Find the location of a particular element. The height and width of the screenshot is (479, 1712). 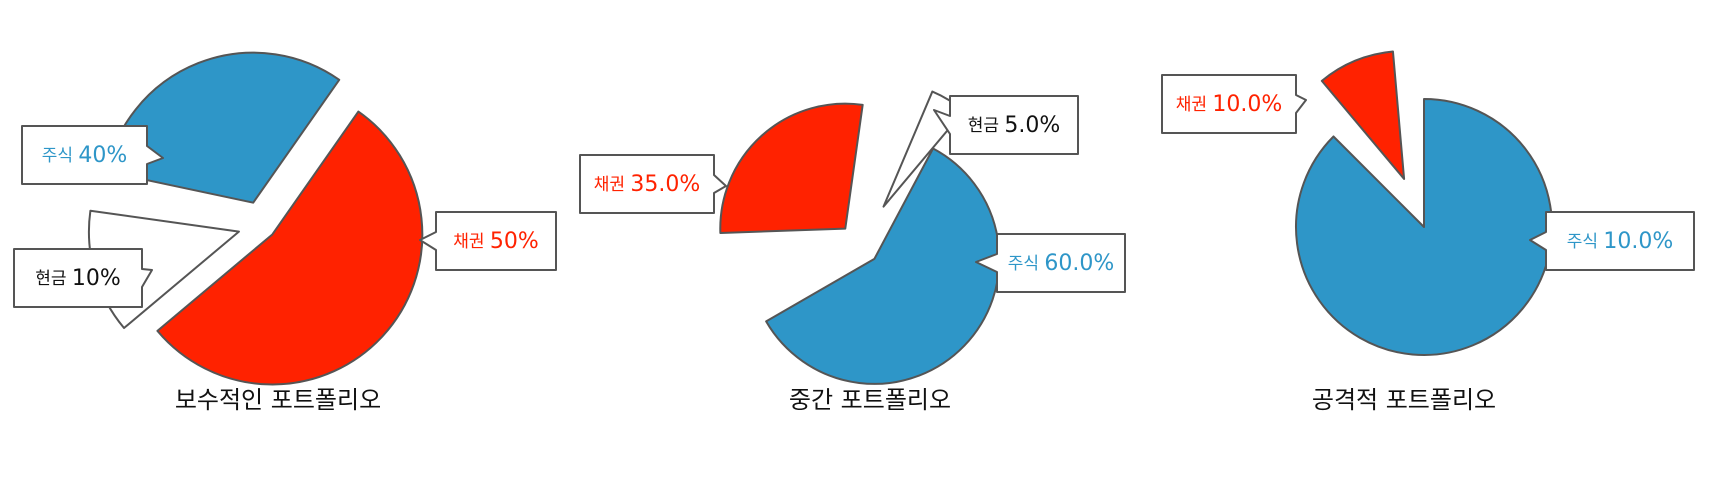

callout-1-1: 주식 40% is located at coordinates (92, 155).